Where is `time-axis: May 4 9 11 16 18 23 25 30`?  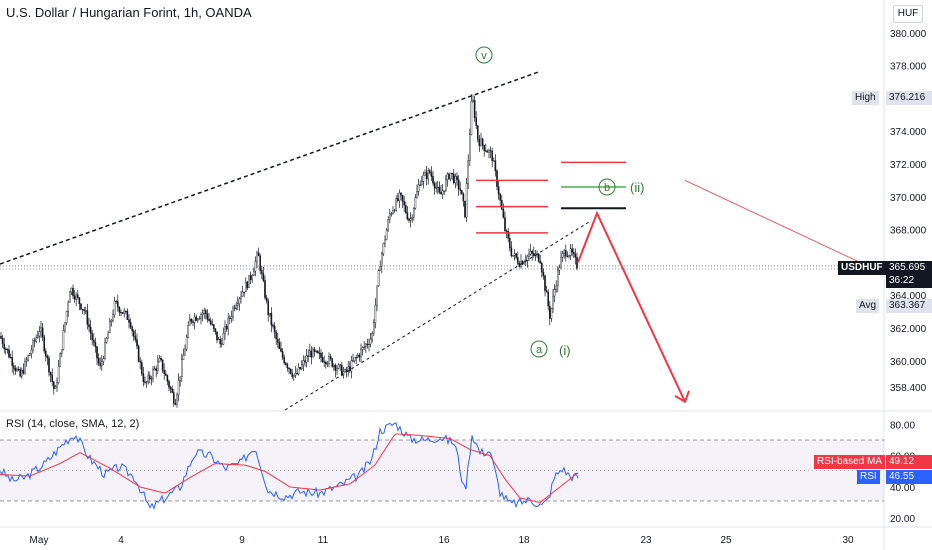
time-axis: May 4 9 11 16 18 23 25 30 is located at coordinates (442, 540).